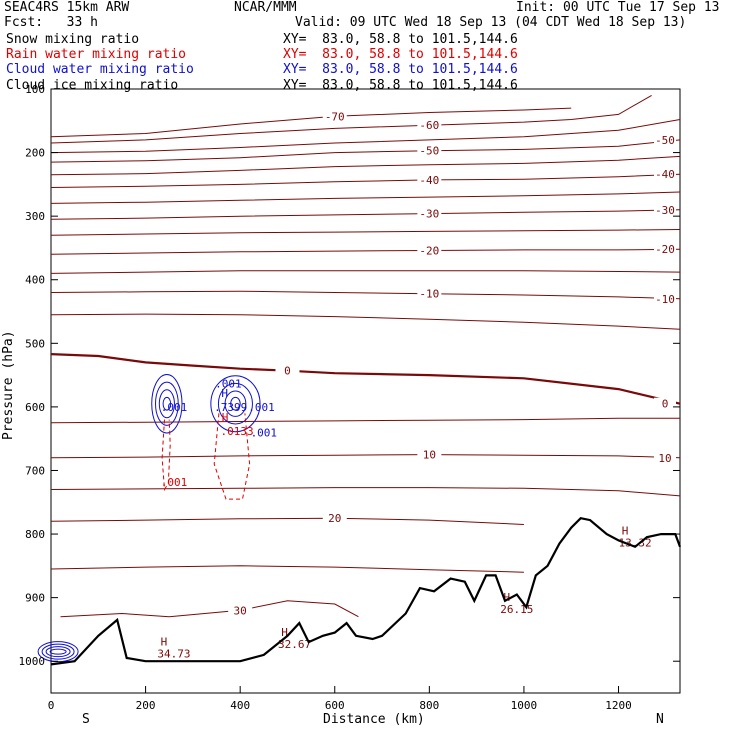  Describe the element at coordinates (618, 7) in the screenshot. I see `init-time: Init: 00 UTC Tue 17 Sep 13` at that location.